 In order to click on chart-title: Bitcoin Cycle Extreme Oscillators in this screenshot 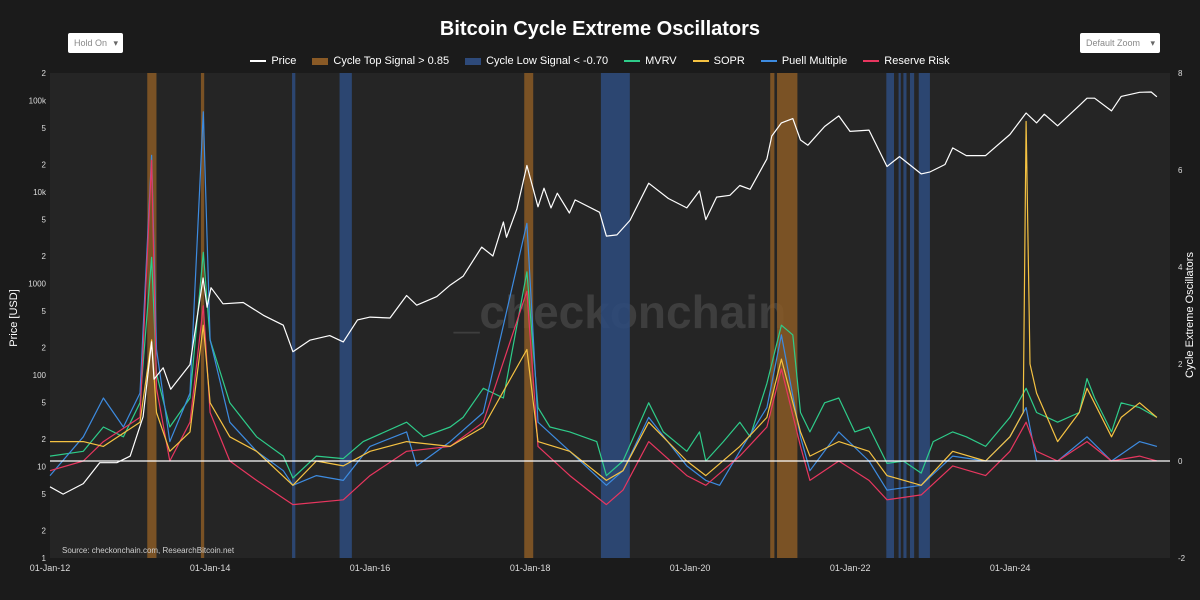, I will do `click(600, 29)`.